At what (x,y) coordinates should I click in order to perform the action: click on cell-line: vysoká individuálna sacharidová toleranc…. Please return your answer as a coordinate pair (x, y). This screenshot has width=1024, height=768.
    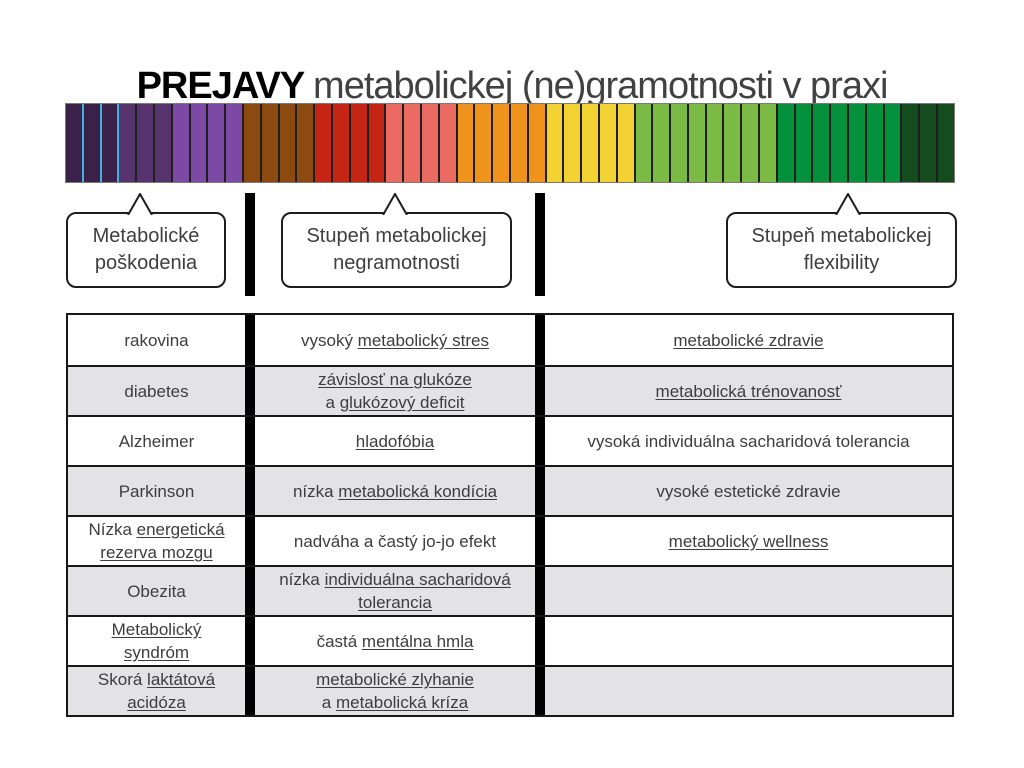
    Looking at the image, I should click on (748, 441).